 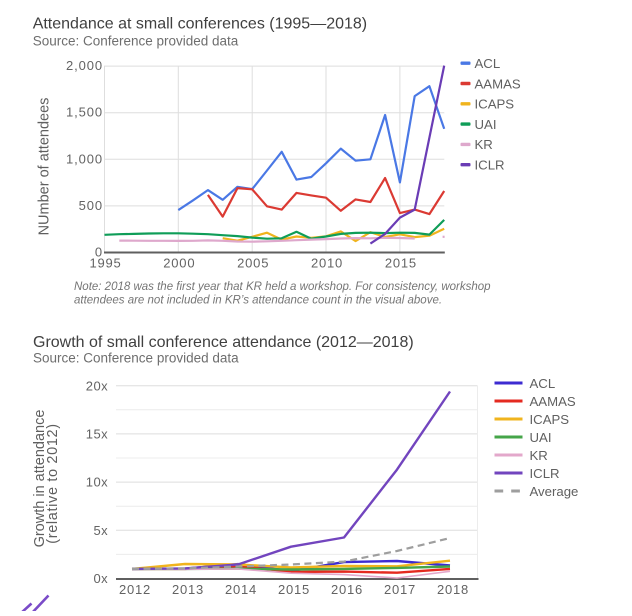 What do you see at coordinates (105, 263) in the screenshot?
I see `svg-text: 1995` at bounding box center [105, 263].